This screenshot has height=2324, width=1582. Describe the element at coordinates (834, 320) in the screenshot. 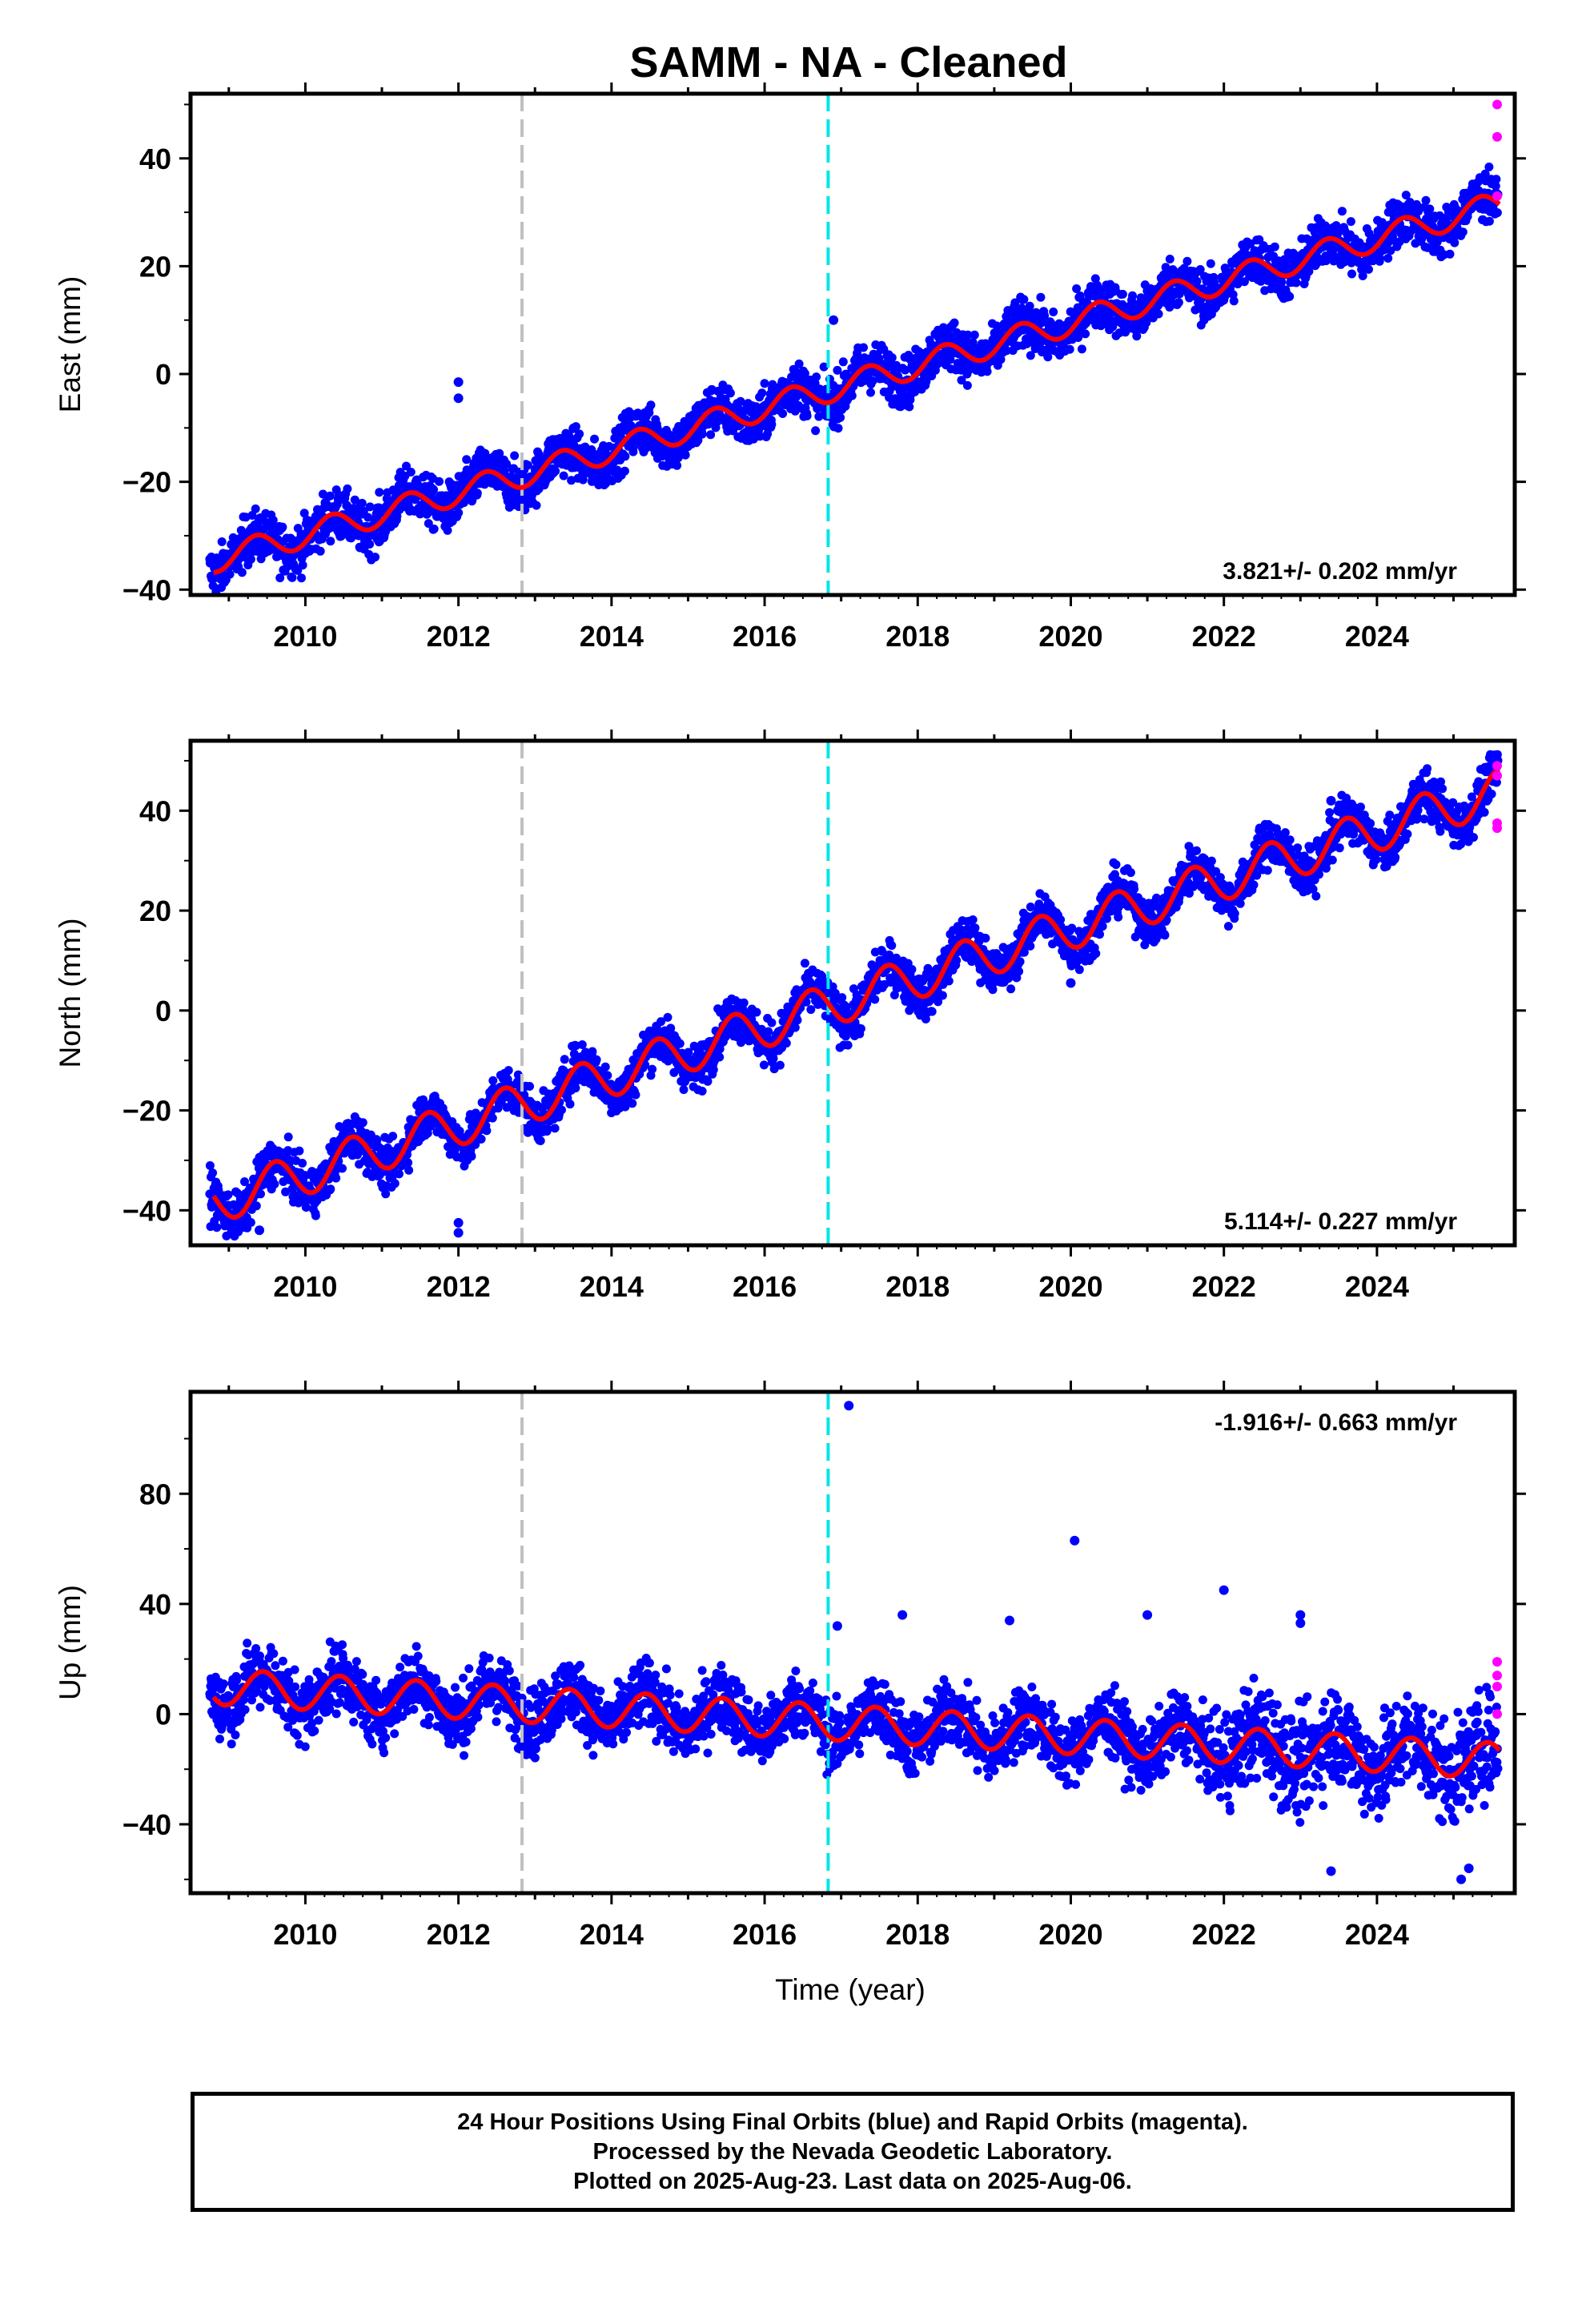

I see `east-outlier-point` at that location.